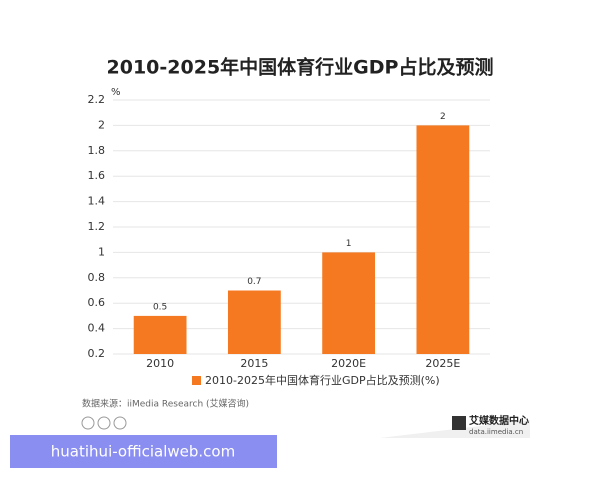 Image resolution: width=600 pixels, height=480 pixels. Describe the element at coordinates (196, 380) in the screenshot. I see `legend-swatch` at that location.